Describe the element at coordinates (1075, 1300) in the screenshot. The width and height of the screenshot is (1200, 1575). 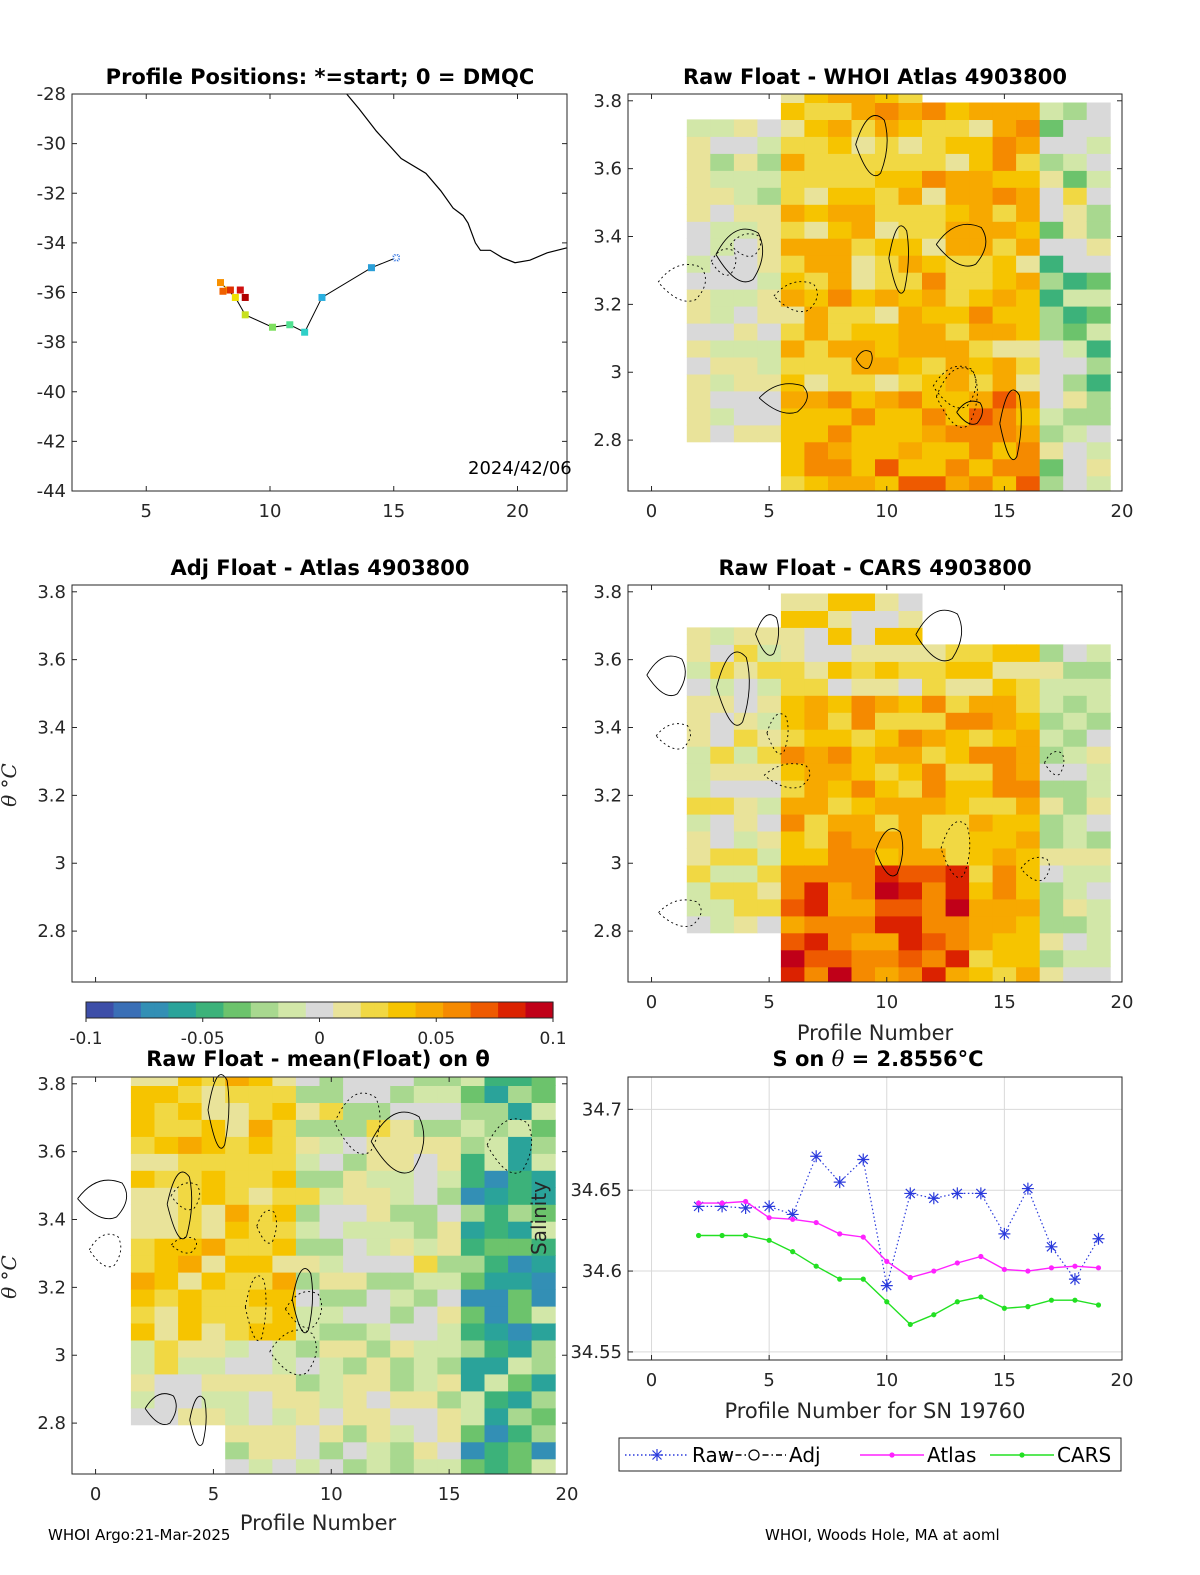
I see `series-point-cars` at that location.